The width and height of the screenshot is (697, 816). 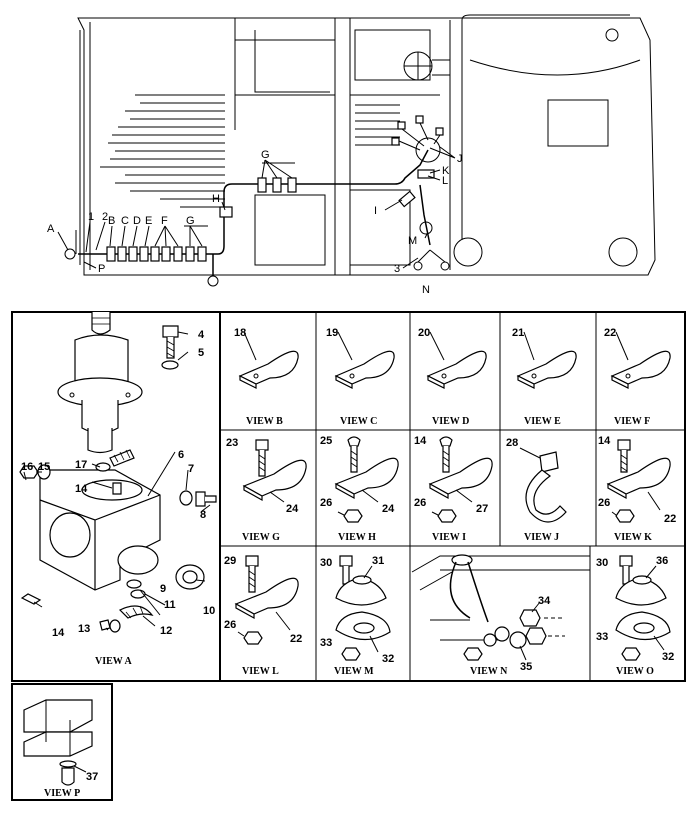 I want to click on callout-14-lower: 14, so click(x=58, y=633).